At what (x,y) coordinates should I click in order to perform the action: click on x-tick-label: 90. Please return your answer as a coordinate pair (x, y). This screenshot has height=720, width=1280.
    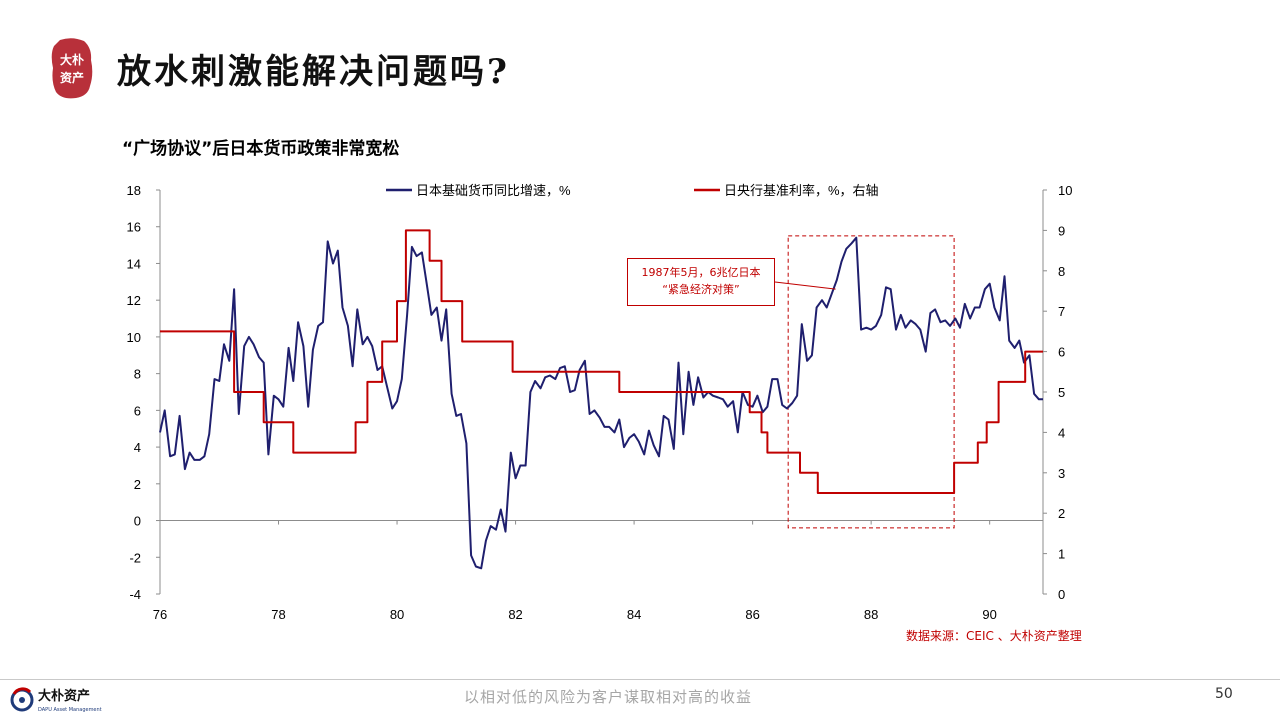
    Looking at the image, I should click on (989, 614).